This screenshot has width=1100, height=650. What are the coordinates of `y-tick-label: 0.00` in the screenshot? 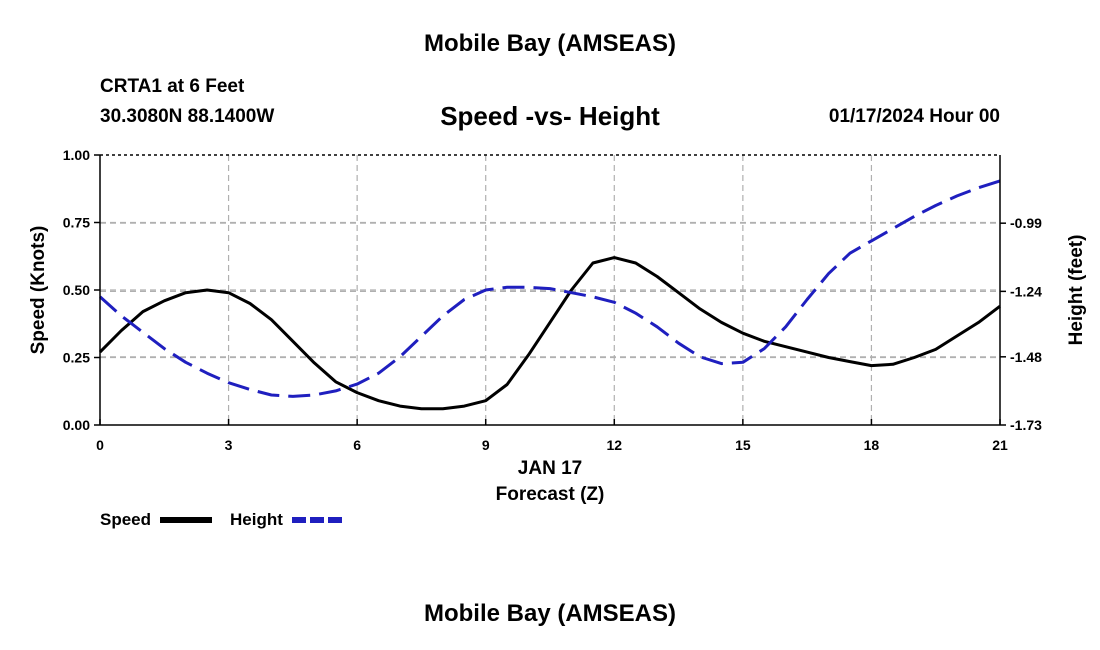 It's located at (76, 425).